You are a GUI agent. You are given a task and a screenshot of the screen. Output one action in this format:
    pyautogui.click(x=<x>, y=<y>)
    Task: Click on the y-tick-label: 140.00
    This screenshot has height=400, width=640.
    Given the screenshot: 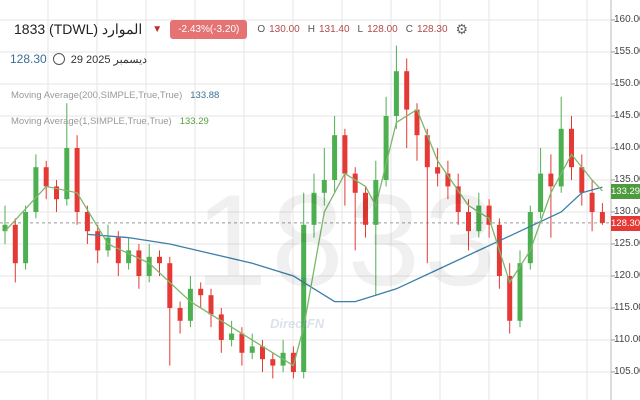 What is the action you would take?
    pyautogui.click(x=627, y=147)
    